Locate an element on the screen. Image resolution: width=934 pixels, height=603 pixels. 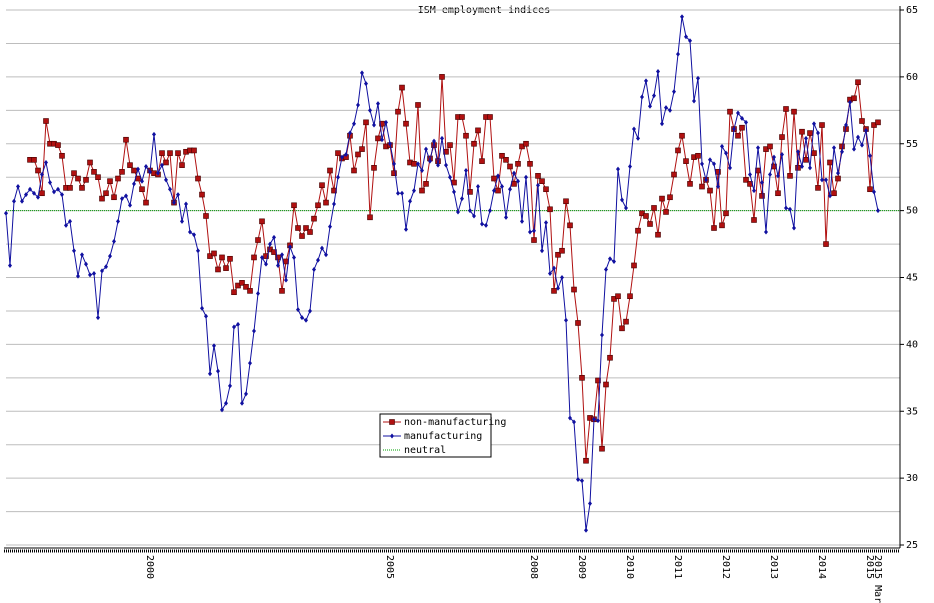
legend-label: manufacturing is located at coordinates (443, 436).